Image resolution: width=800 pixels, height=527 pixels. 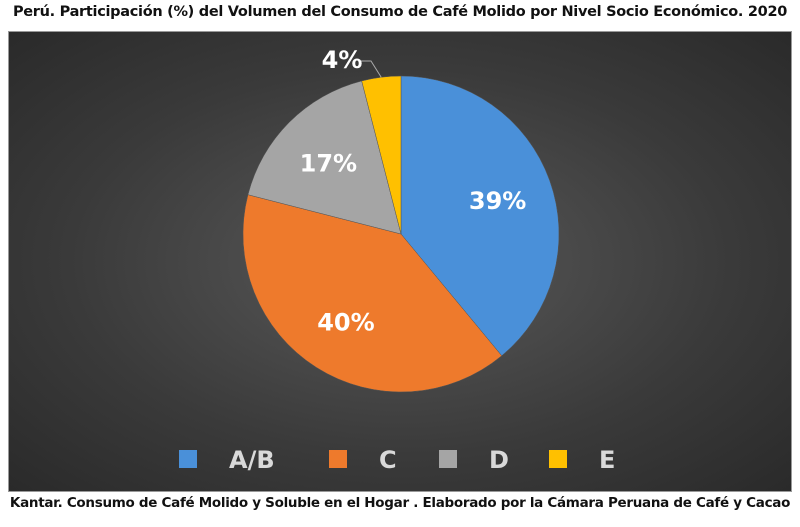 I want to click on legend-label-c: C, so click(x=388, y=460).